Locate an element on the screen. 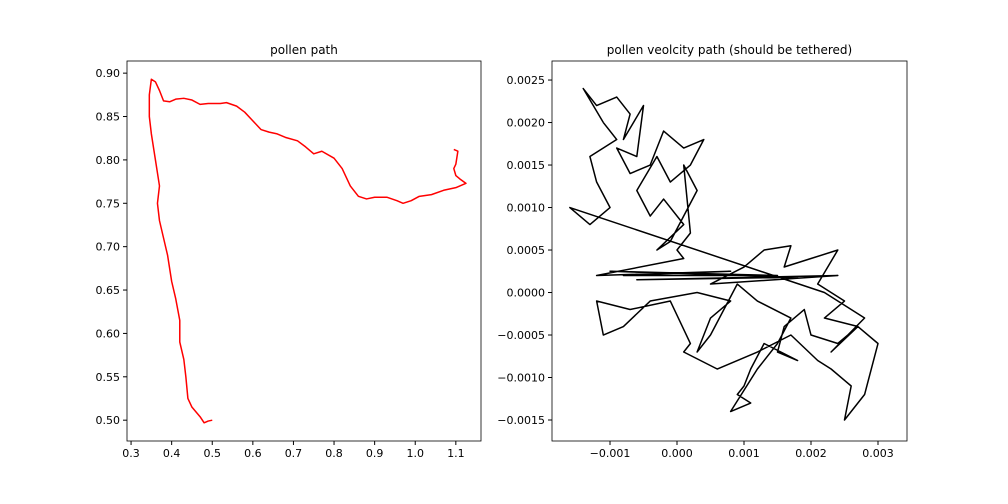  x-tick-label: −0.001 is located at coordinates (610, 453).